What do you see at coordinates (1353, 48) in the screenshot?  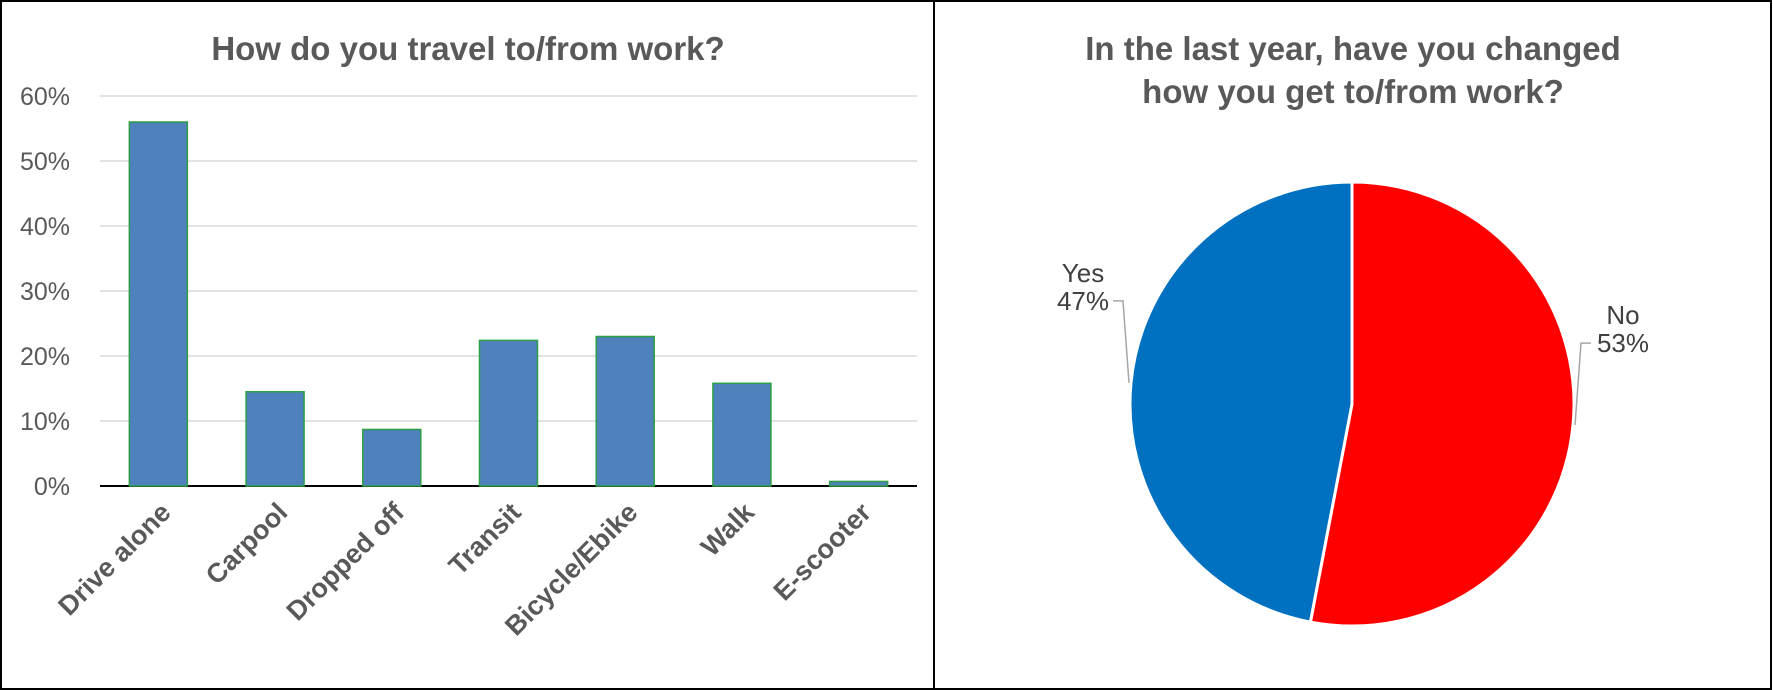 I see `pie-chart-title-line1: In the last year, have you changed` at bounding box center [1353, 48].